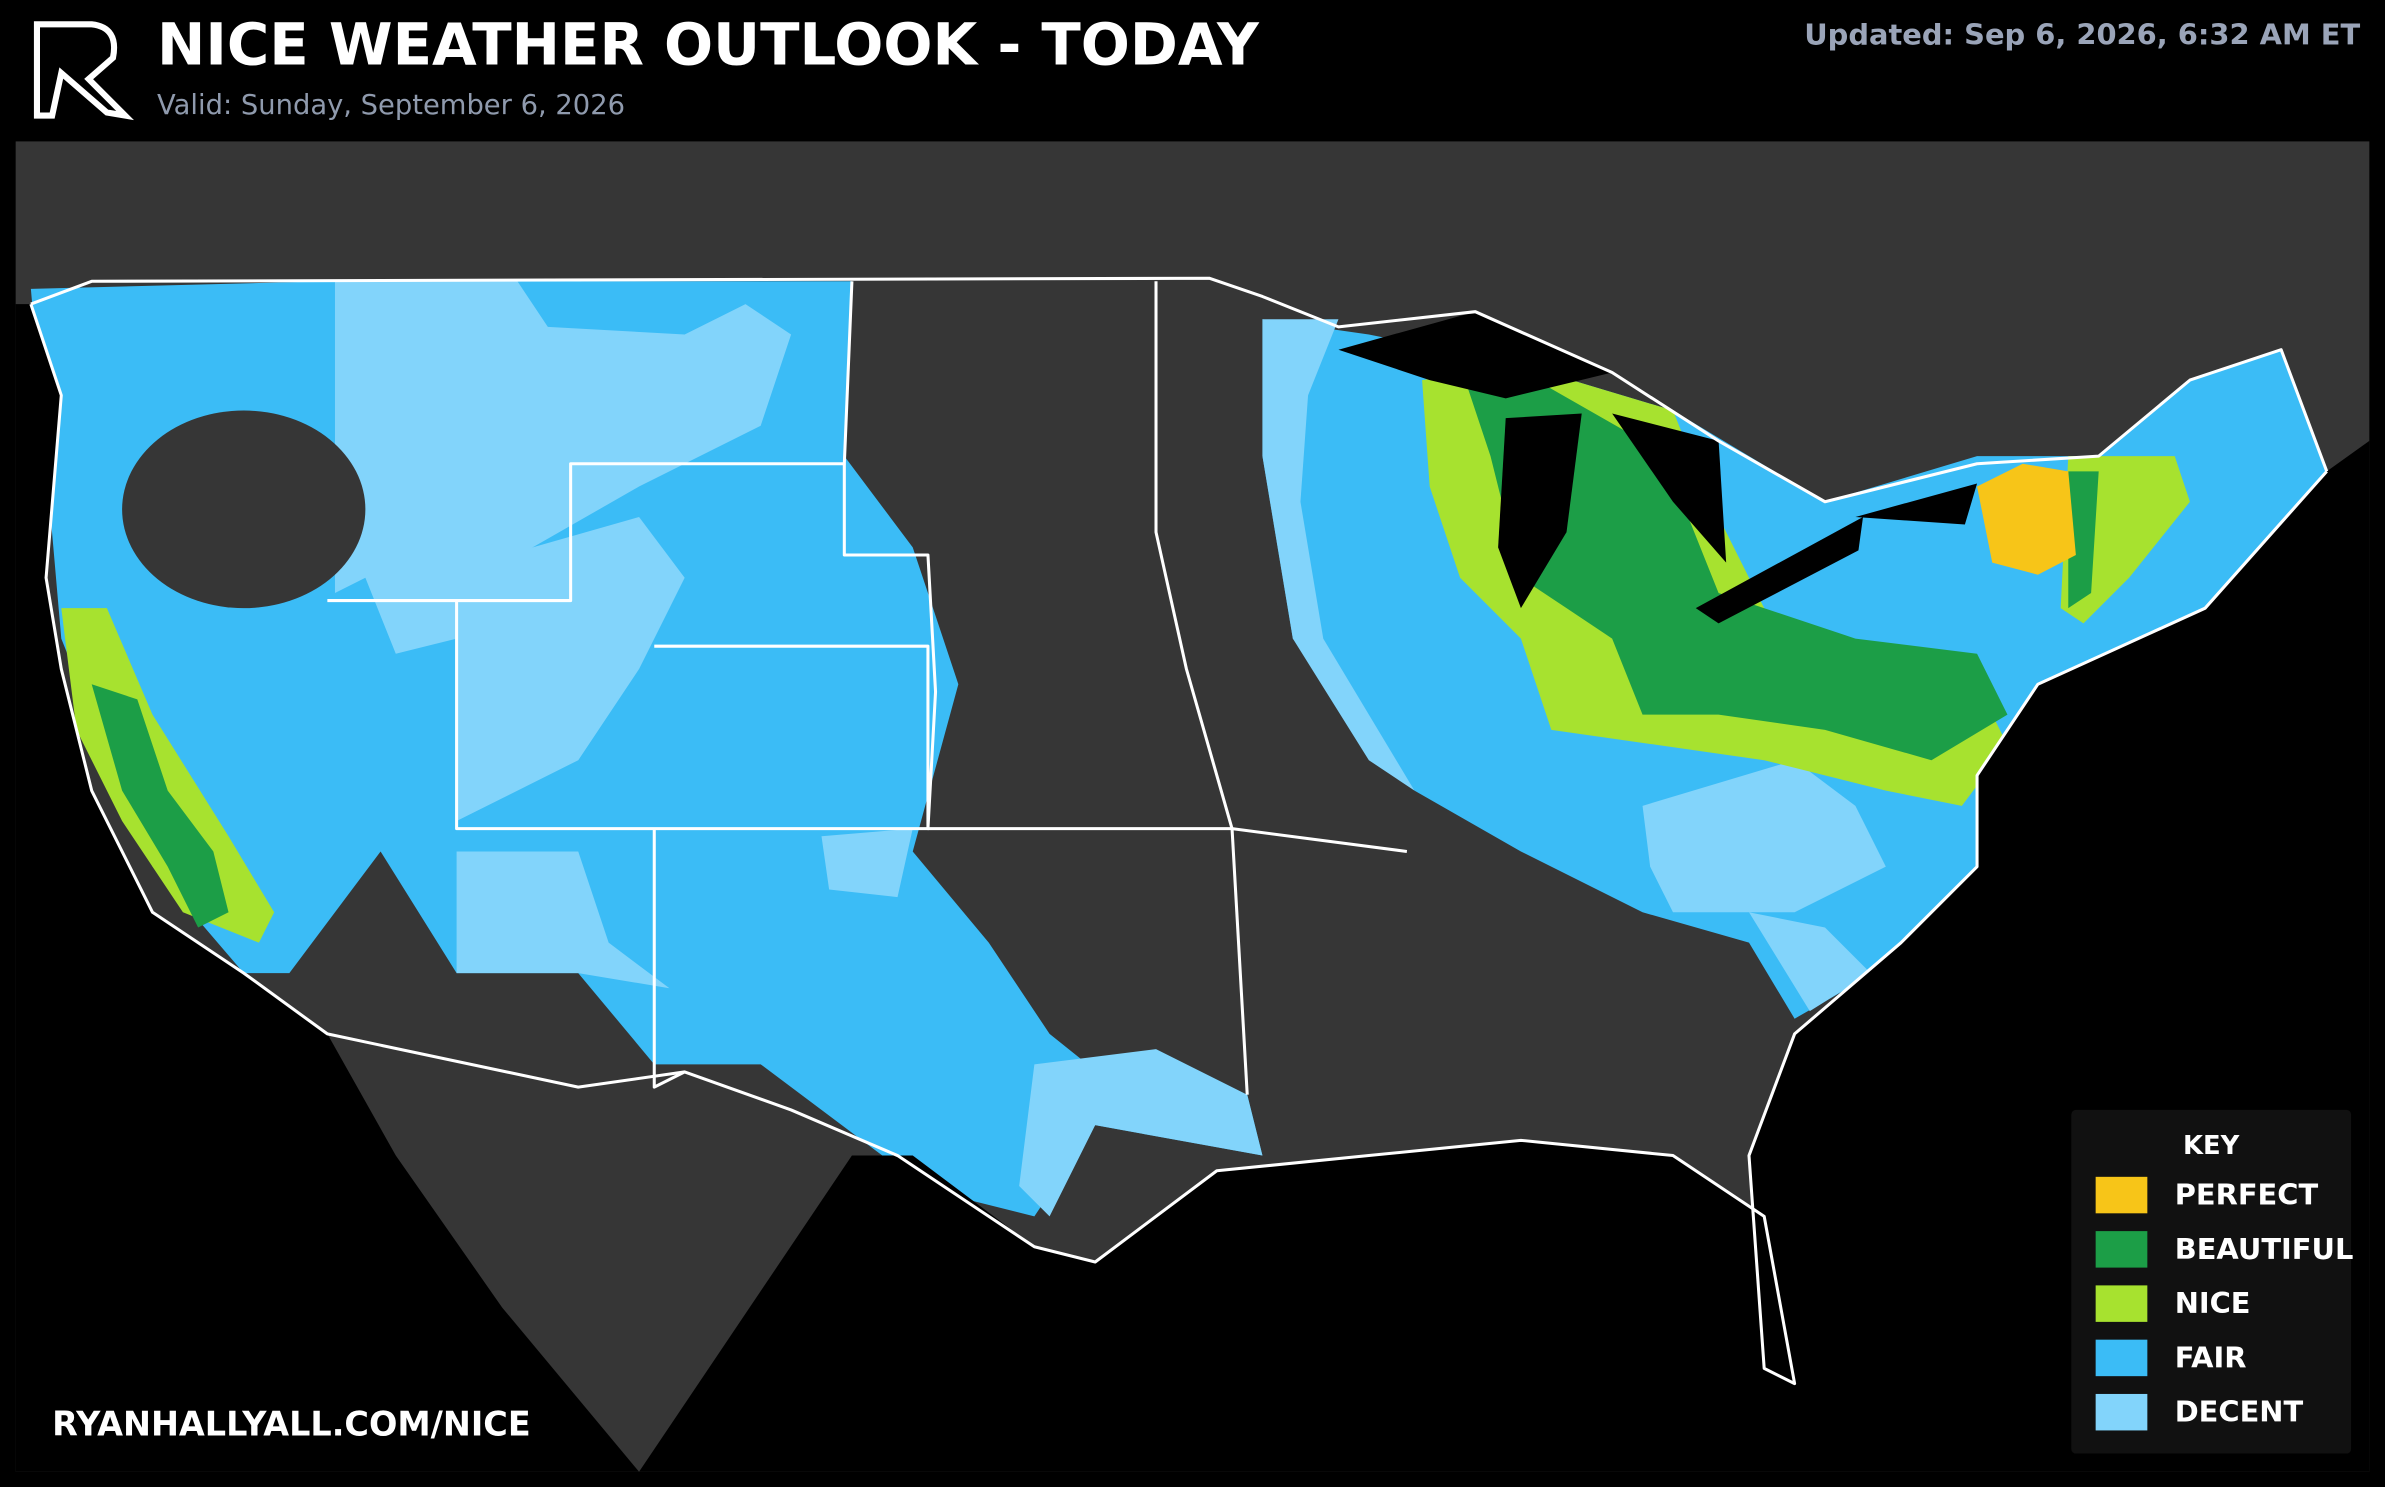 The image size is (2385, 1487). What do you see at coordinates (2211, 1146) in the screenshot?
I see `legend-title: KEY` at bounding box center [2211, 1146].